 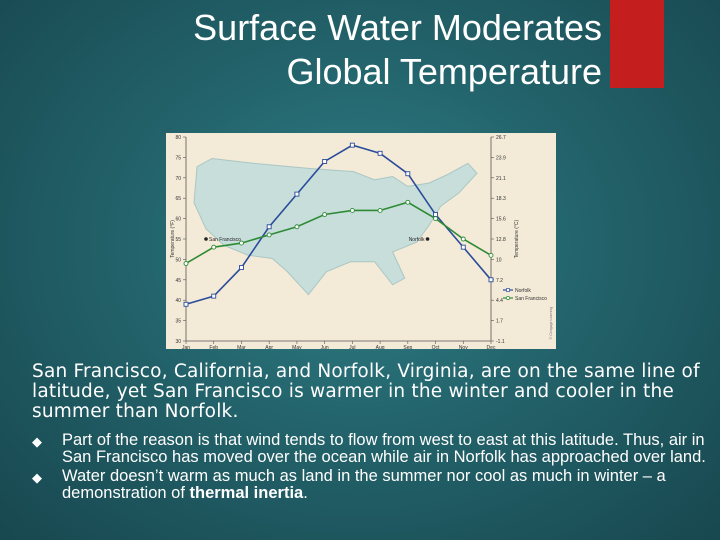 I want to click on x-tick-label: Nov, so click(x=463, y=347).